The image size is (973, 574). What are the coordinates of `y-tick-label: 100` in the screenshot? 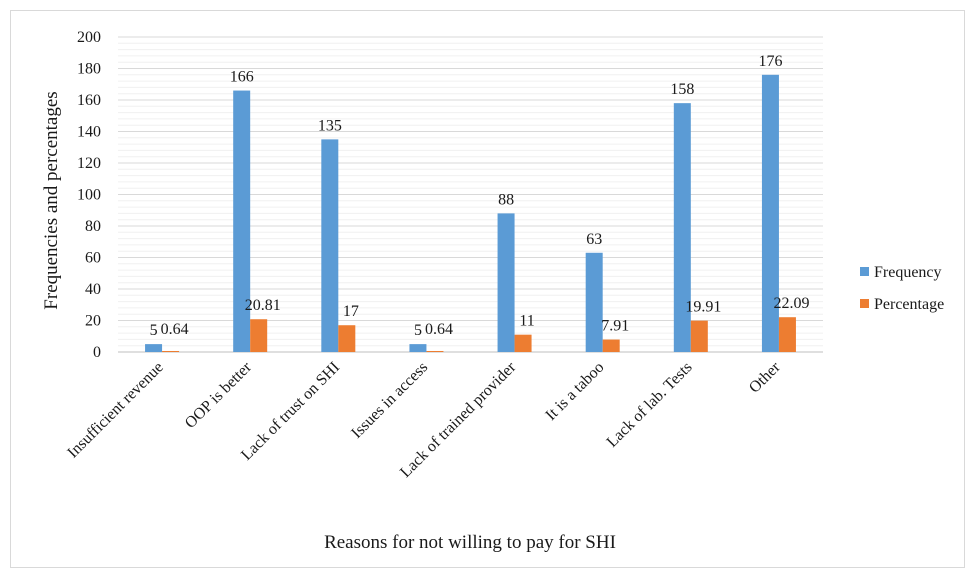 It's located at (89, 195).